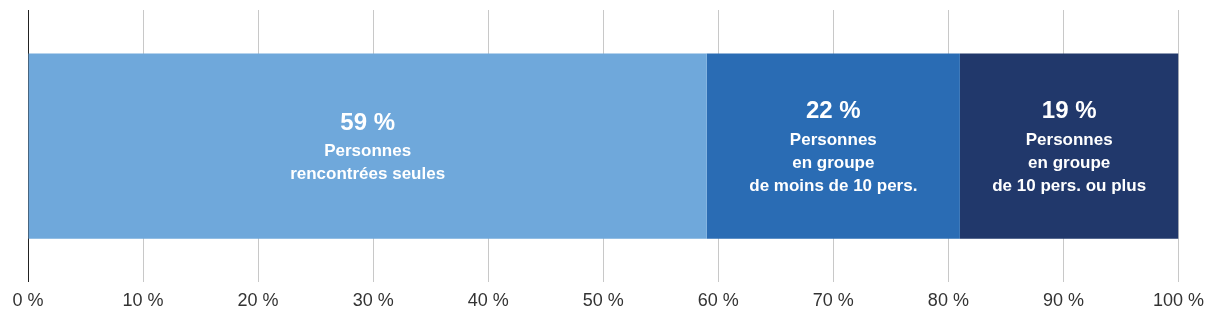 The image size is (1212, 324). Describe the element at coordinates (1178, 300) in the screenshot. I see `x-tick-label: 100 %` at that location.